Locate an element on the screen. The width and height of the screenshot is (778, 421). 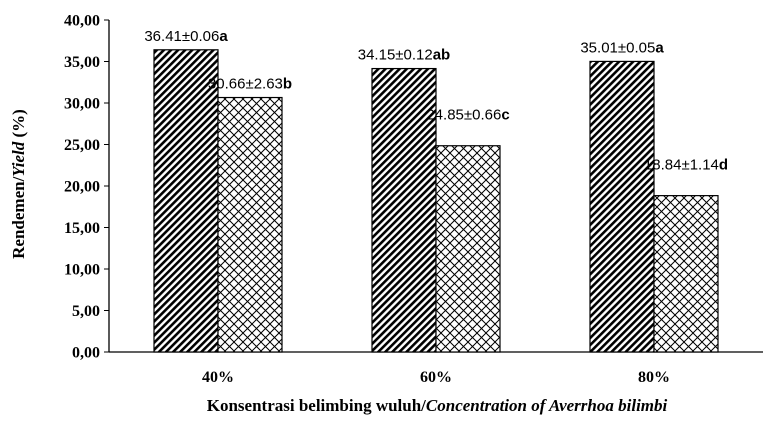
bar-series-2-40pct is located at coordinates (250, 224).